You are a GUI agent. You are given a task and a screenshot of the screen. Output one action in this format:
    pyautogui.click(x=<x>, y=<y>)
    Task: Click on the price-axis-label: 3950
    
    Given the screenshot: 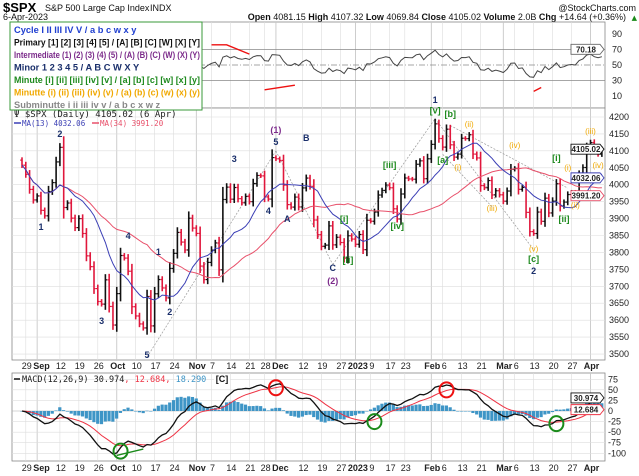 What is the action you would take?
    pyautogui.click(x=619, y=202)
    